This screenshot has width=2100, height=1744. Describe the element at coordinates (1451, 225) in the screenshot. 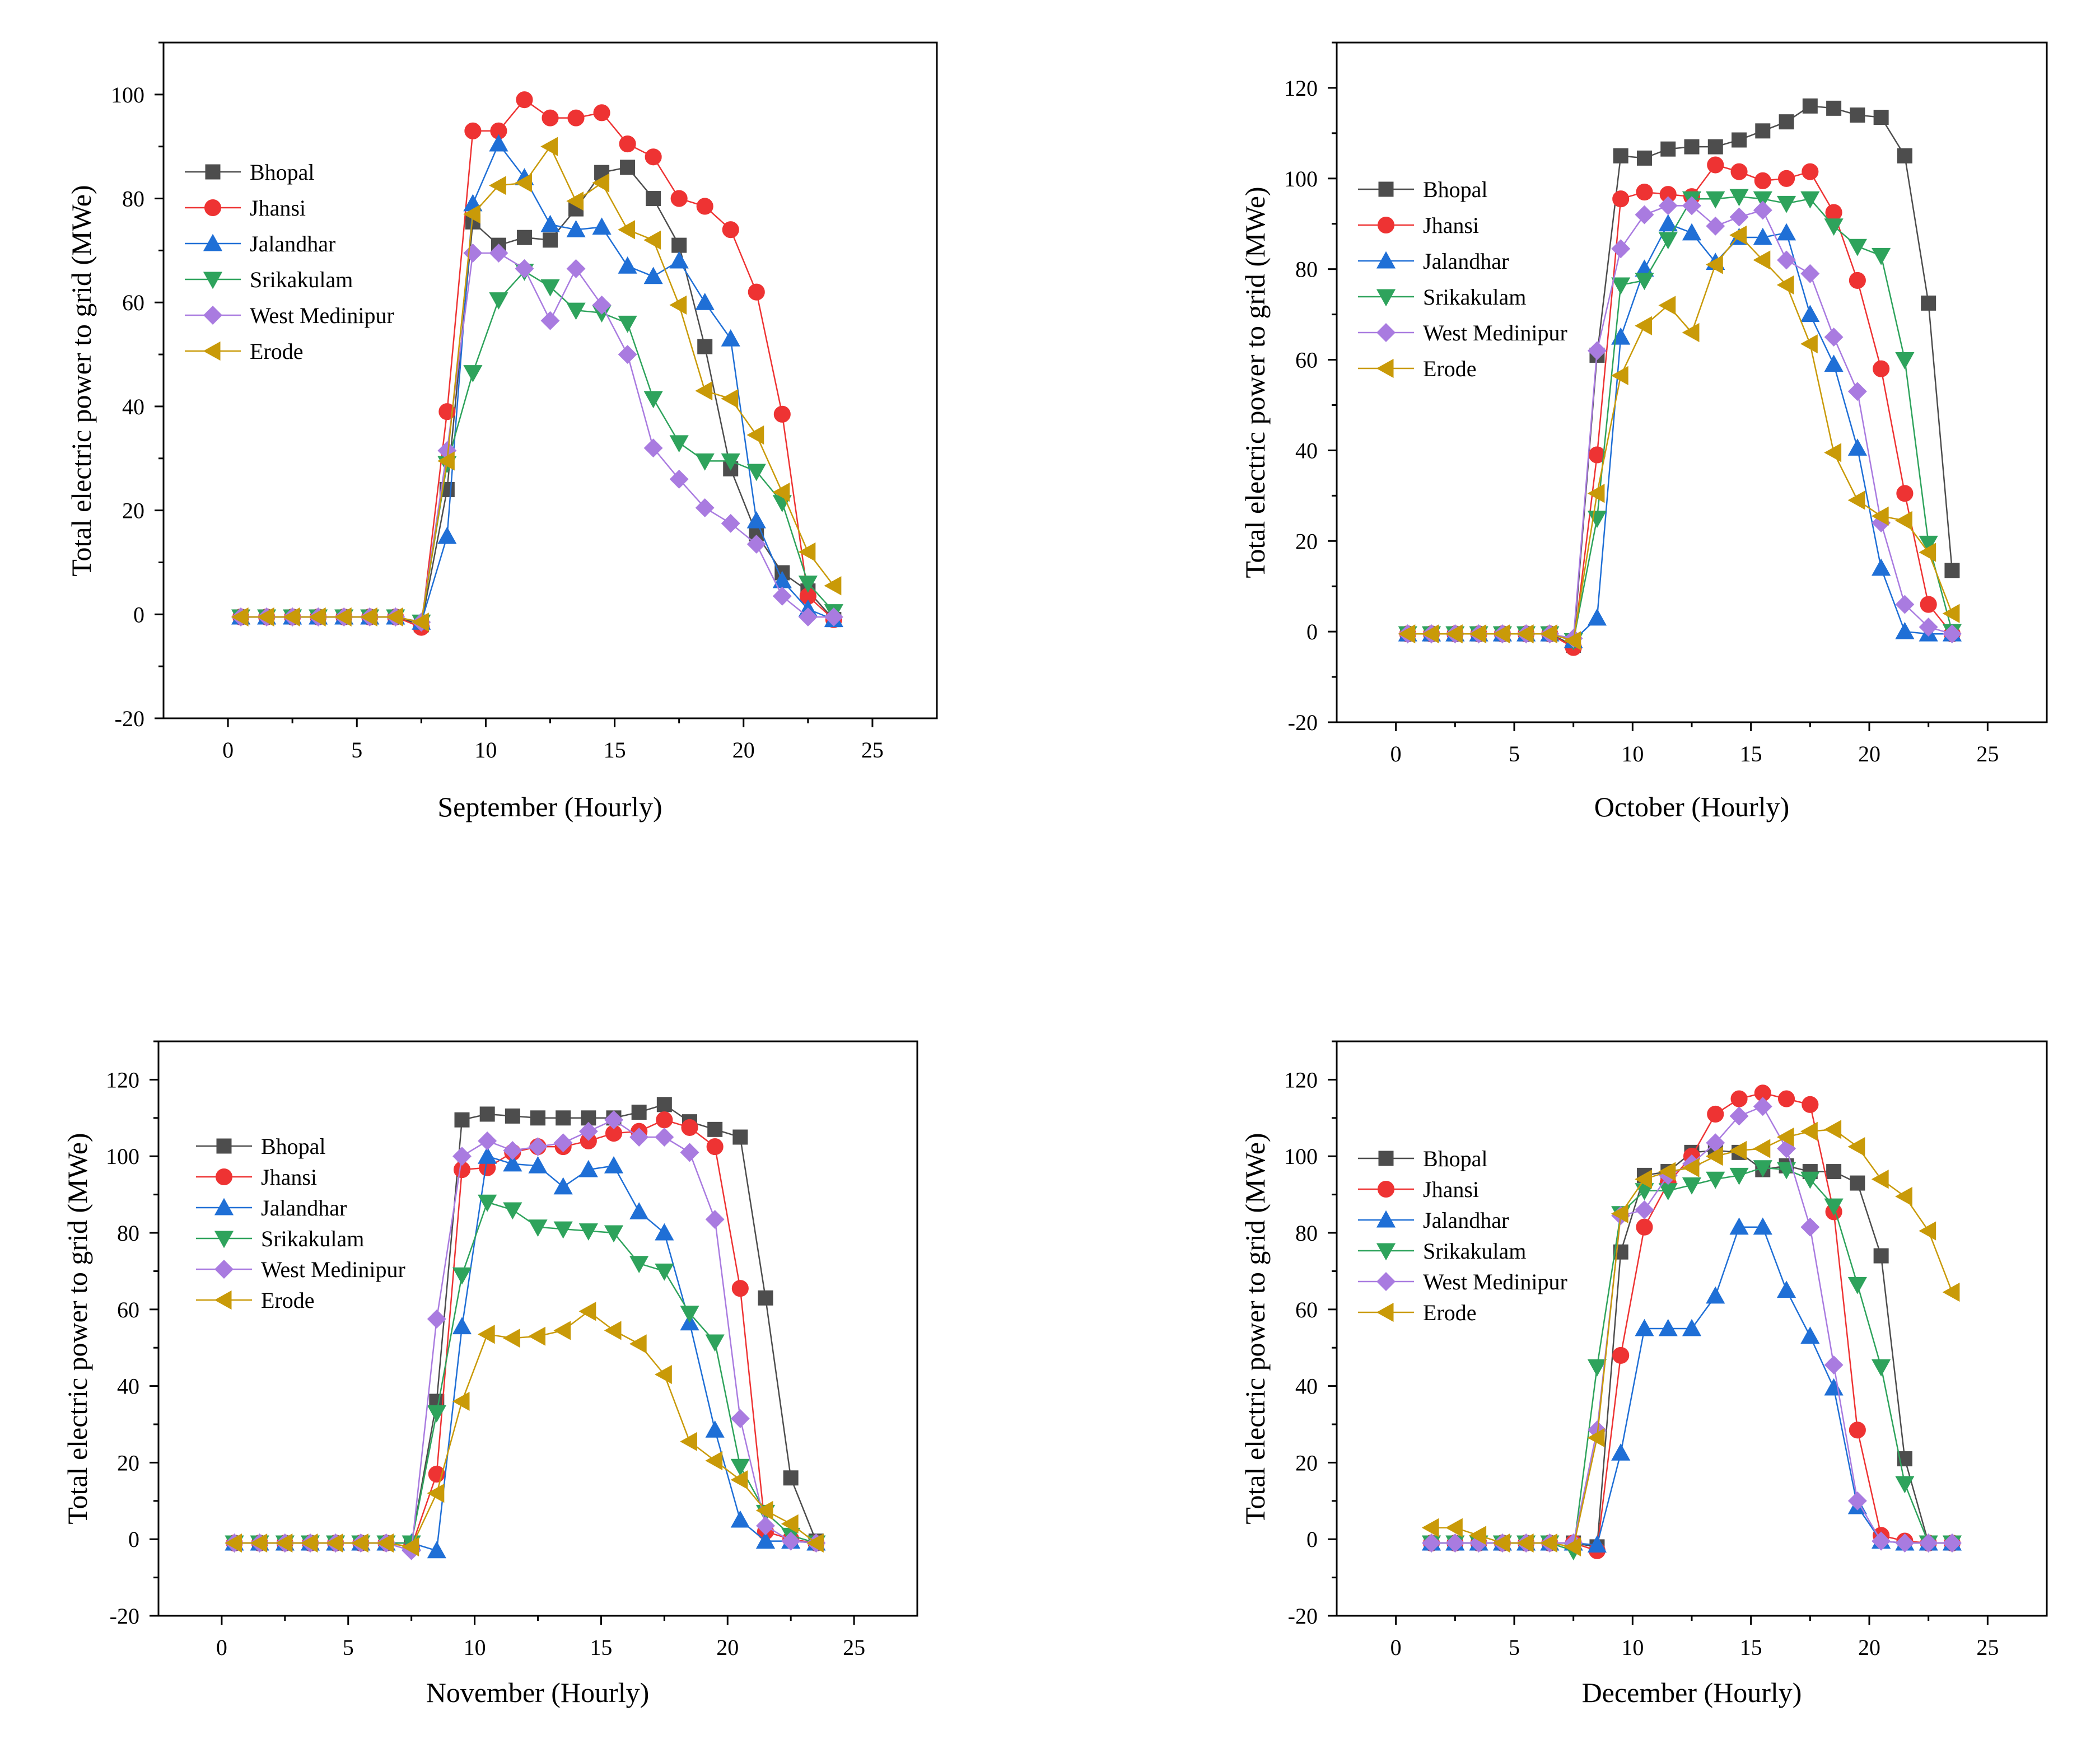

I see `legend-label: Jhansi` at that location.